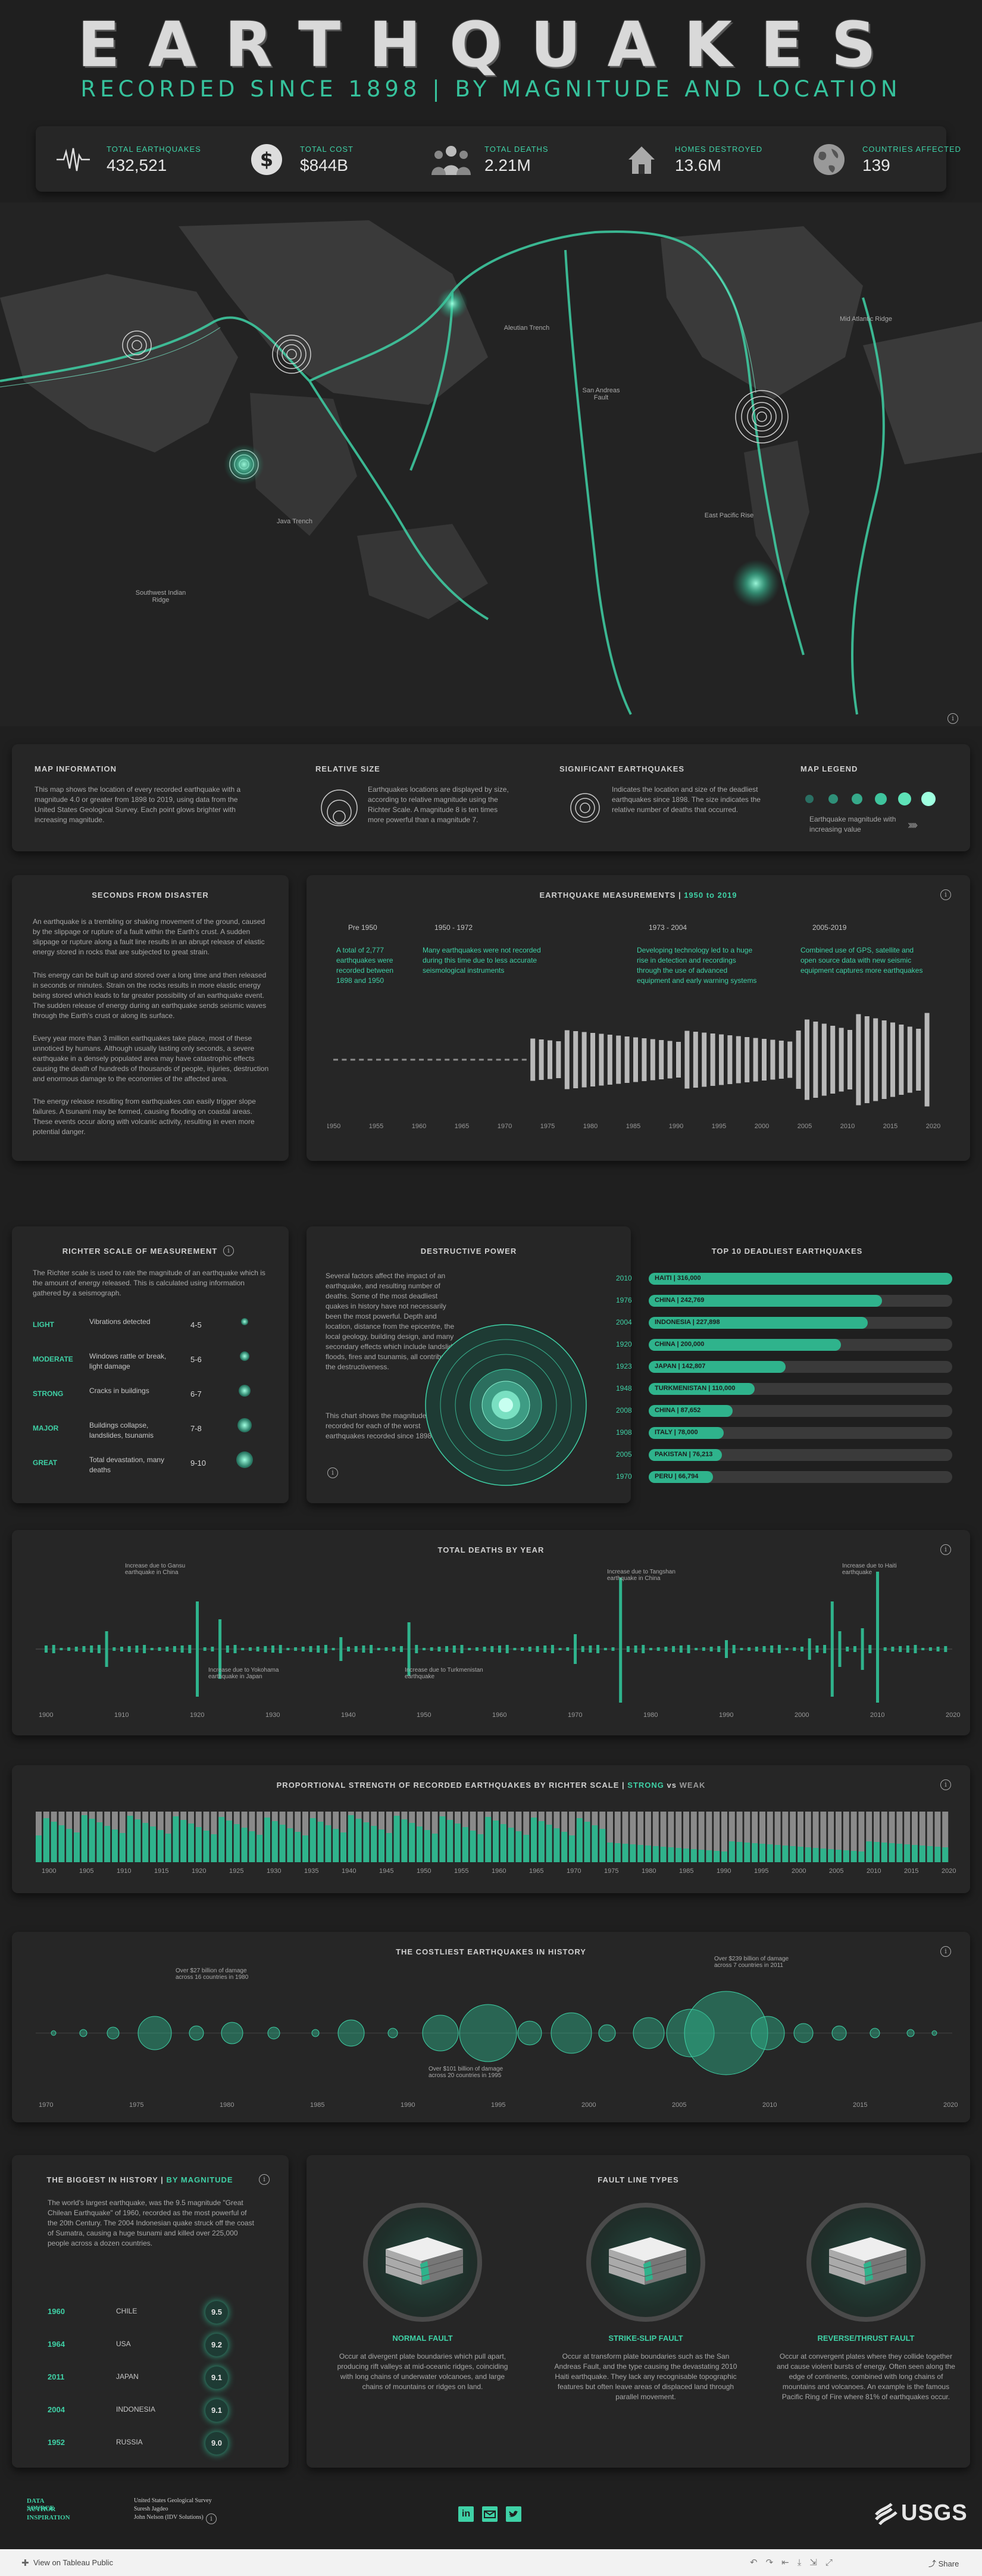 The image size is (982, 2576). What do you see at coordinates (86, 1871) in the screenshot?
I see `axis-tick: 1905` at bounding box center [86, 1871].